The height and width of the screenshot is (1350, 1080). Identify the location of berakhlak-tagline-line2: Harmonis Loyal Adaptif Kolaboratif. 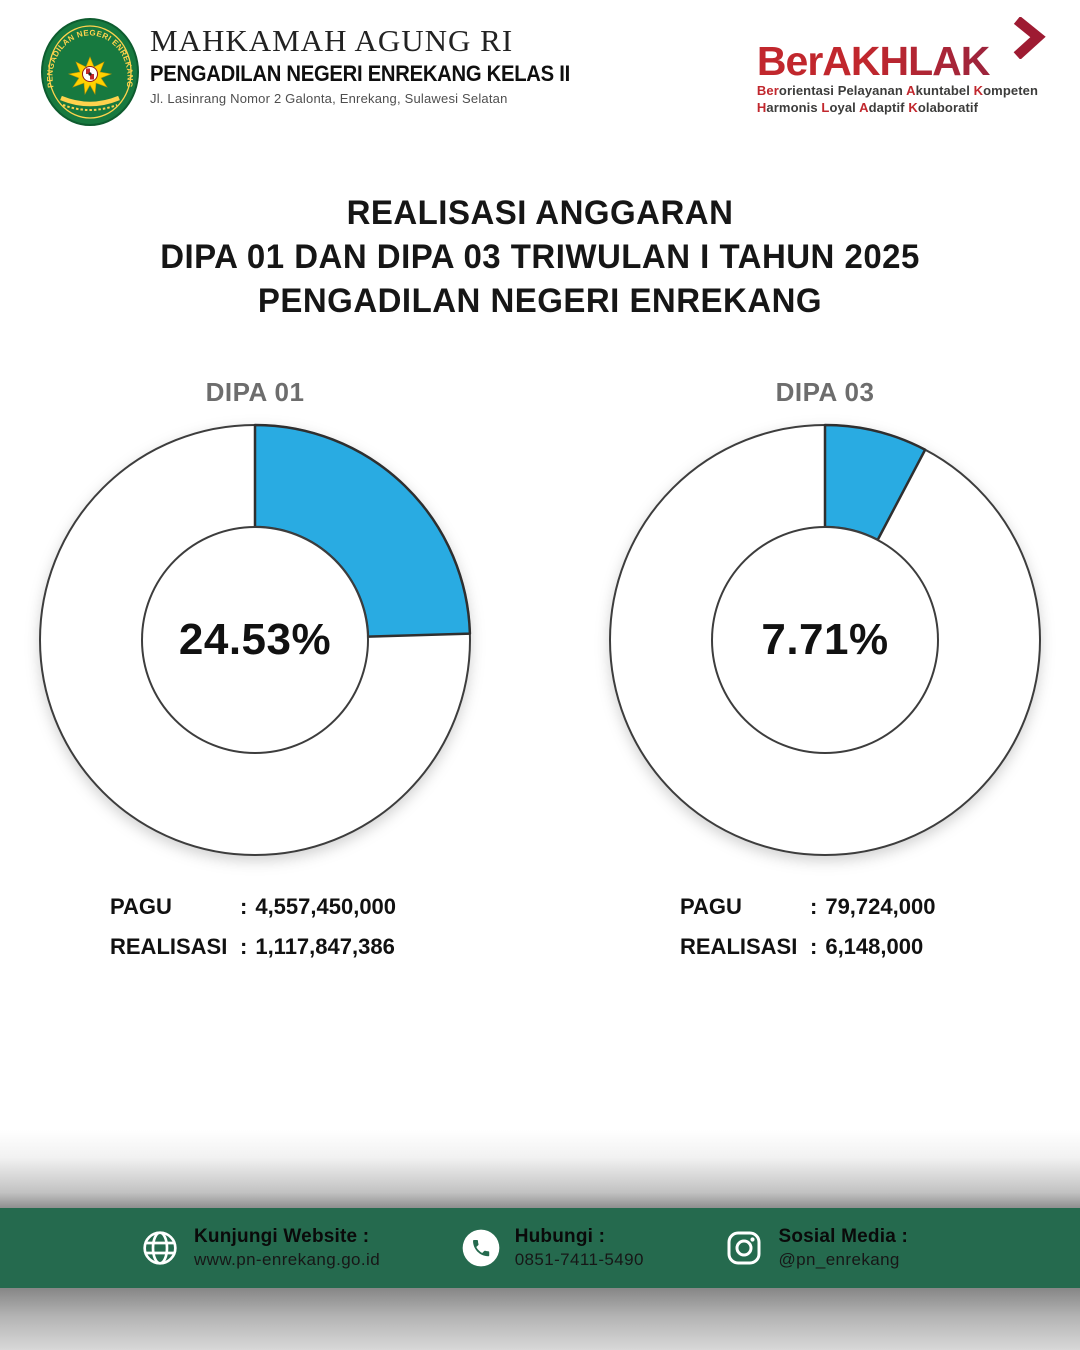
(897, 108).